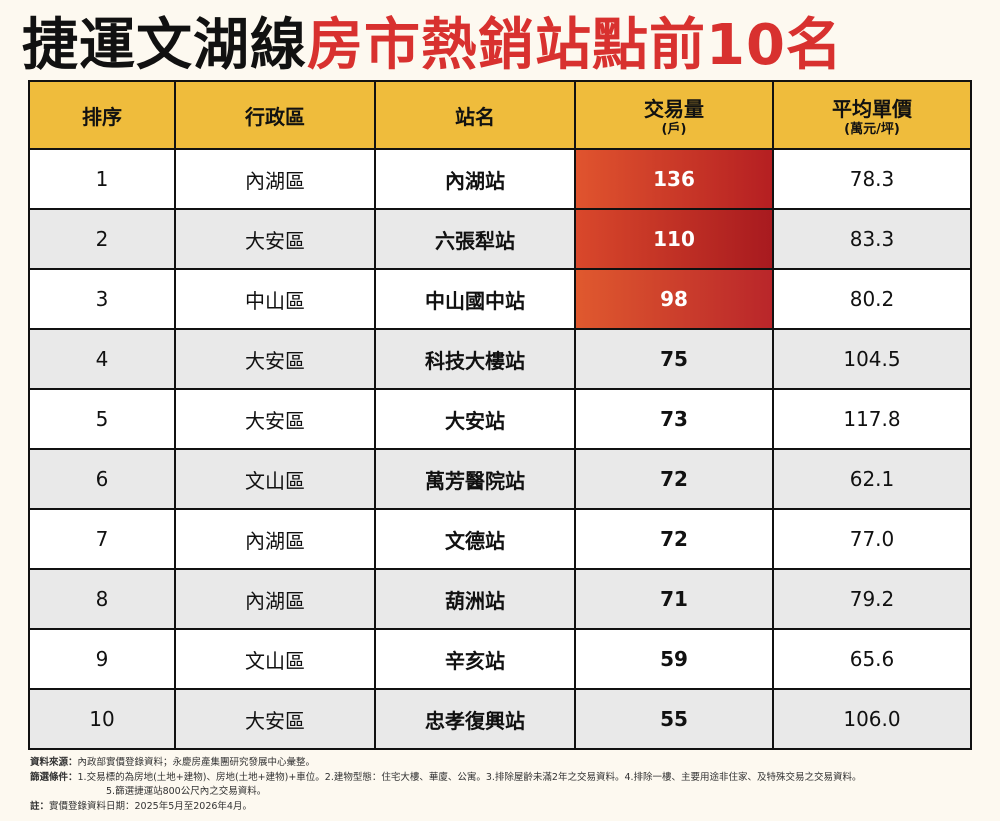 This screenshot has height=821, width=1000. What do you see at coordinates (102, 115) in the screenshot?
I see `header-rank: 排序` at bounding box center [102, 115].